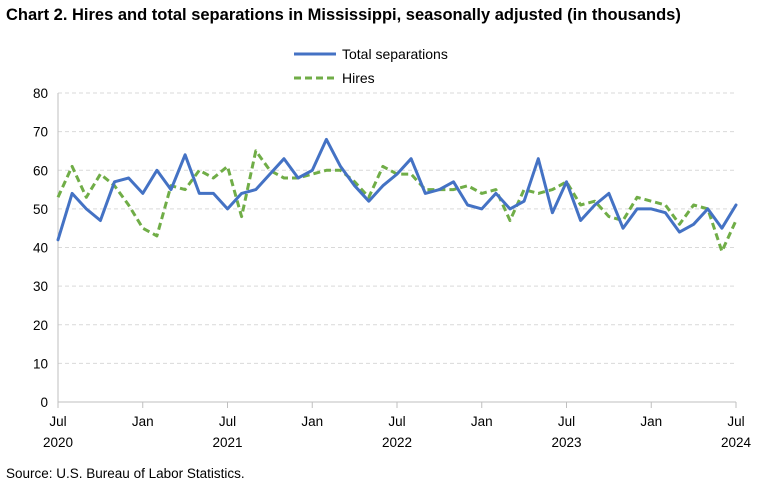 This screenshot has height=488, width=780. I want to click on legend: Total separations Hires, so click(371, 66).